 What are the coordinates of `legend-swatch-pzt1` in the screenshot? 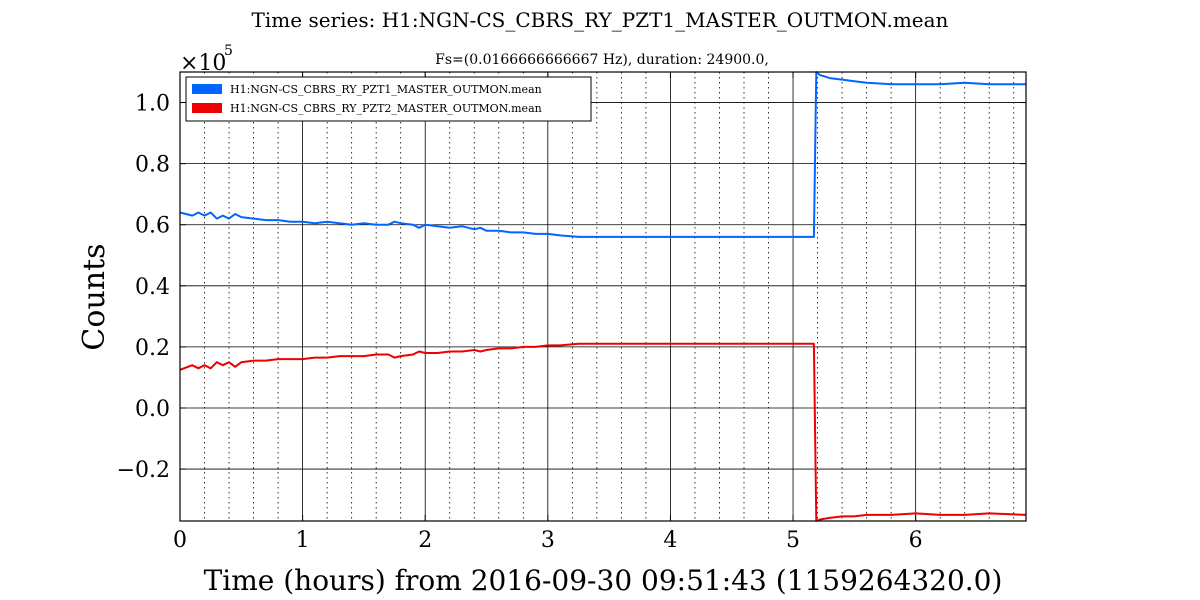 It's located at (207, 89).